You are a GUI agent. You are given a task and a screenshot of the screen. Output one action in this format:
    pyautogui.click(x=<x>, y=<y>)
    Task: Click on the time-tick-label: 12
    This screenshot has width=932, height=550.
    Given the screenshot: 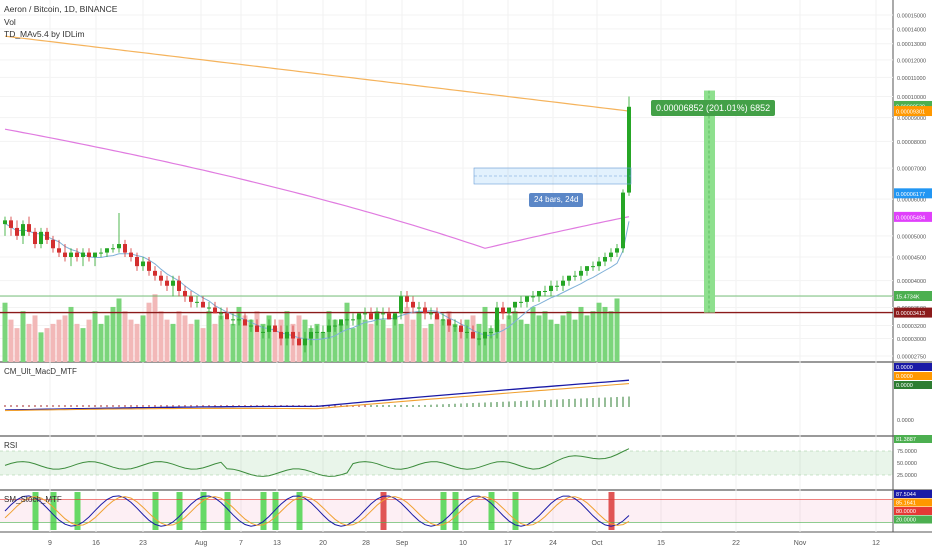 What is the action you would take?
    pyautogui.click(x=876, y=543)
    